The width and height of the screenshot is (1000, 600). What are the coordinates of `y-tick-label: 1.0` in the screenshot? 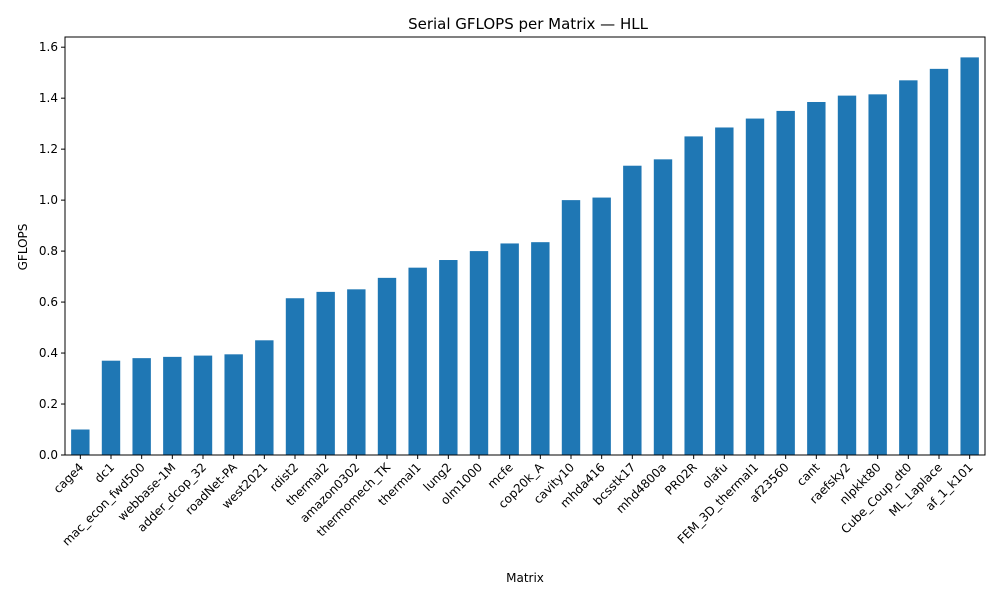 It's located at (48, 200).